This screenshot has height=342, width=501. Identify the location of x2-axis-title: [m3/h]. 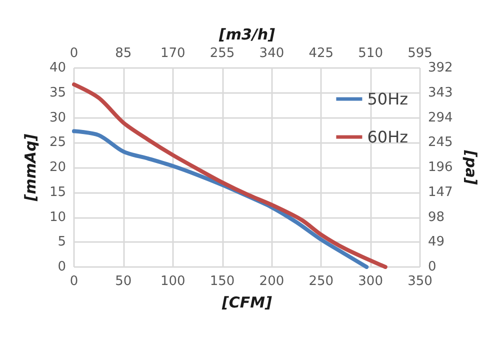
(247, 35).